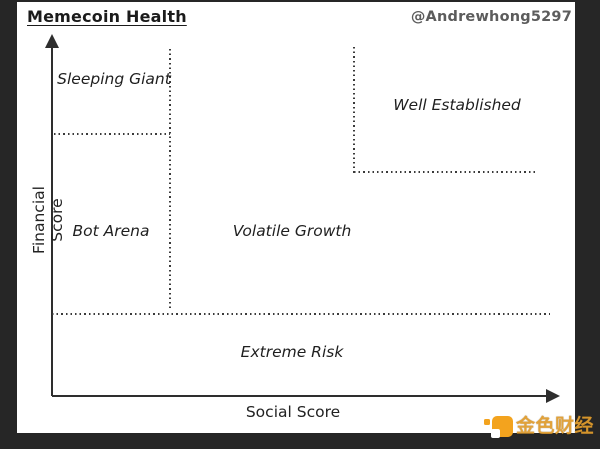 This screenshot has height=449, width=600. I want to click on boundary-sleeping-giant-bottom, so click(112, 134).